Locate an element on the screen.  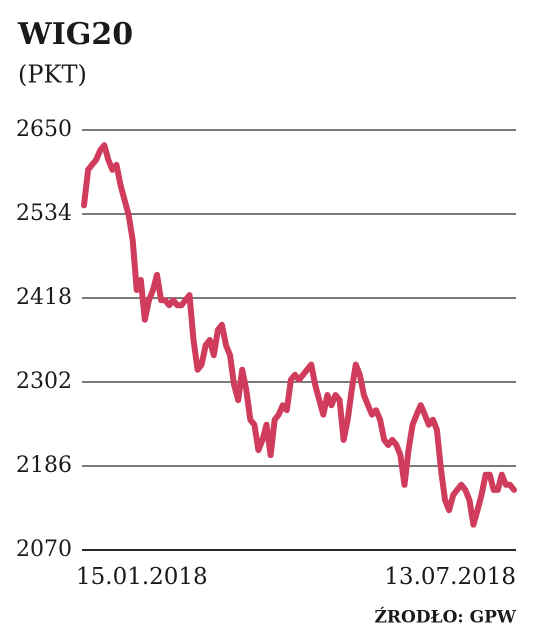
x-tick-label: 13.07.2018 is located at coordinates (450, 577).